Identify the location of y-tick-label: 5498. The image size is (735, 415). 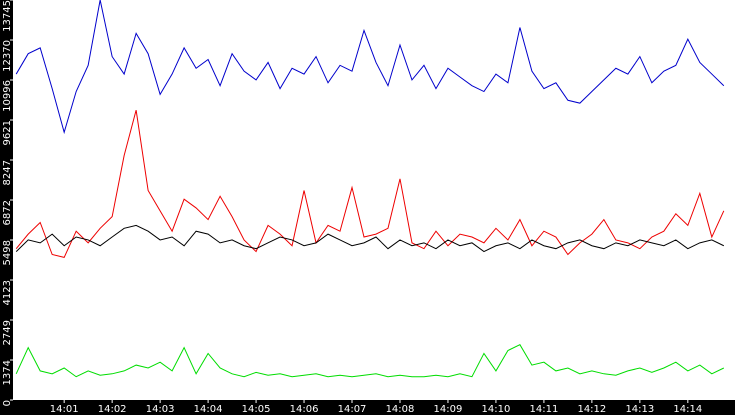
(7, 252).